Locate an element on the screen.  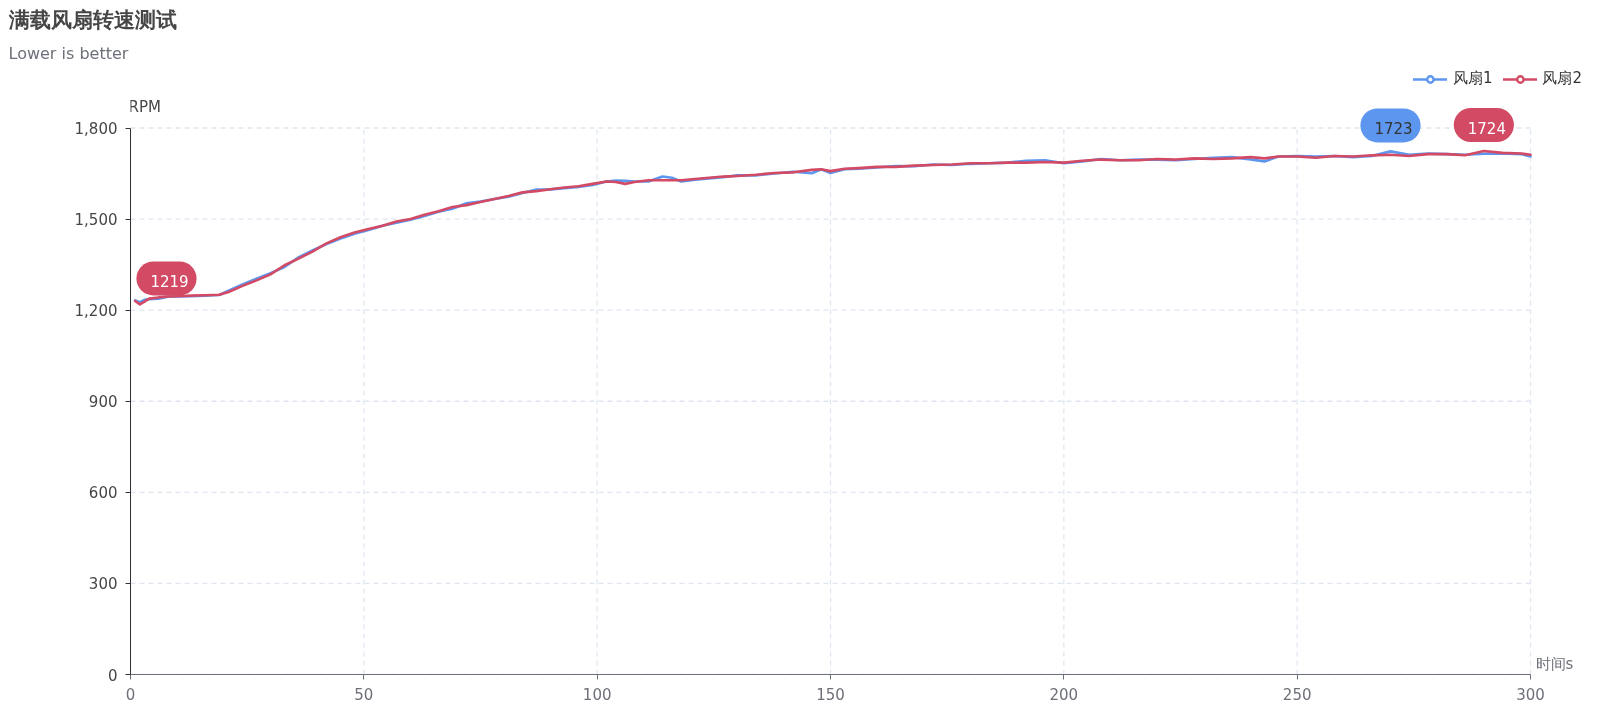
legend-label: 风扇2 is located at coordinates (1562, 78).